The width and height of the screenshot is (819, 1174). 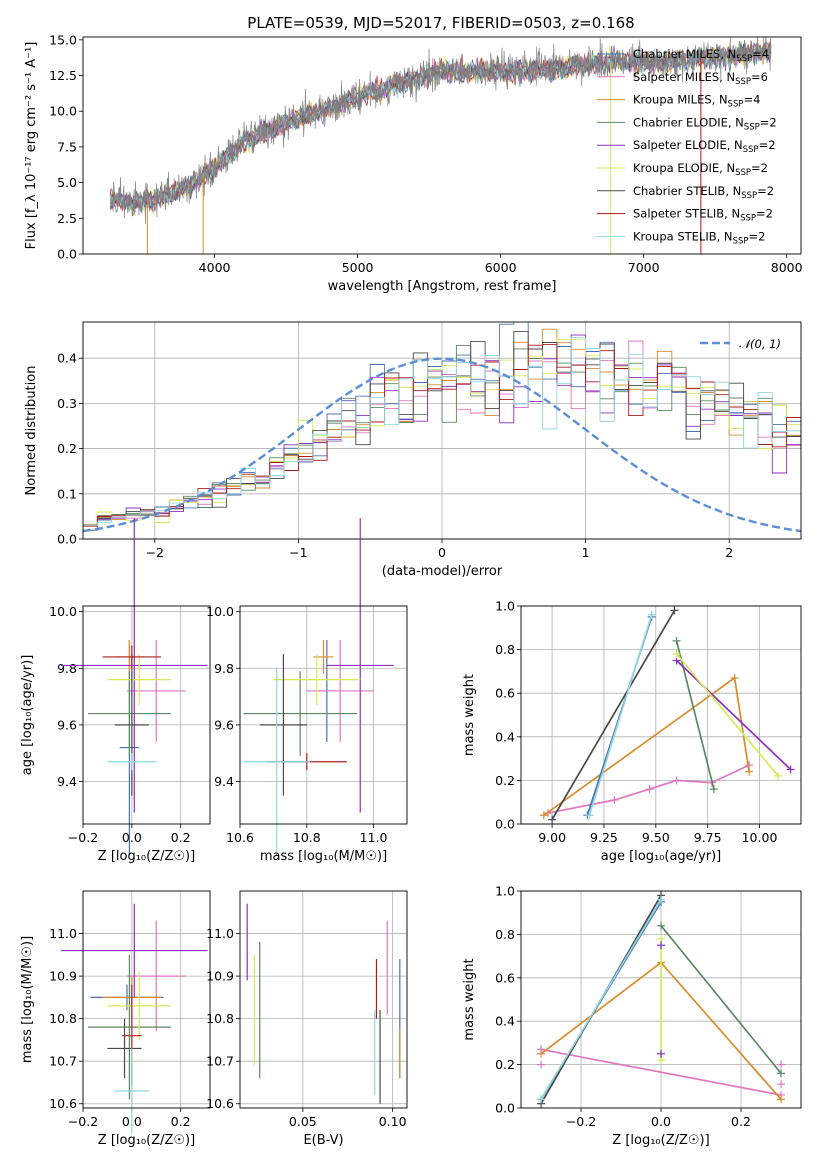 I want to click on legend-entry: Kroupa ELODIE, NSSP=2, so click(x=700, y=169).